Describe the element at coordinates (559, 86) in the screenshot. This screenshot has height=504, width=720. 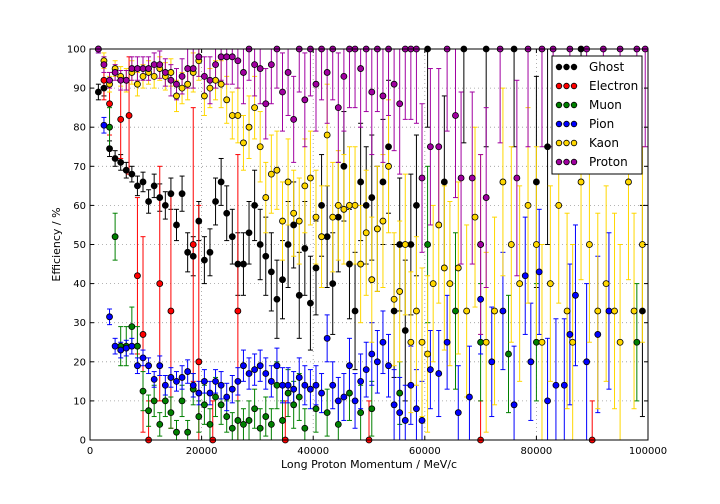
I see `legend-marker-electron` at that location.